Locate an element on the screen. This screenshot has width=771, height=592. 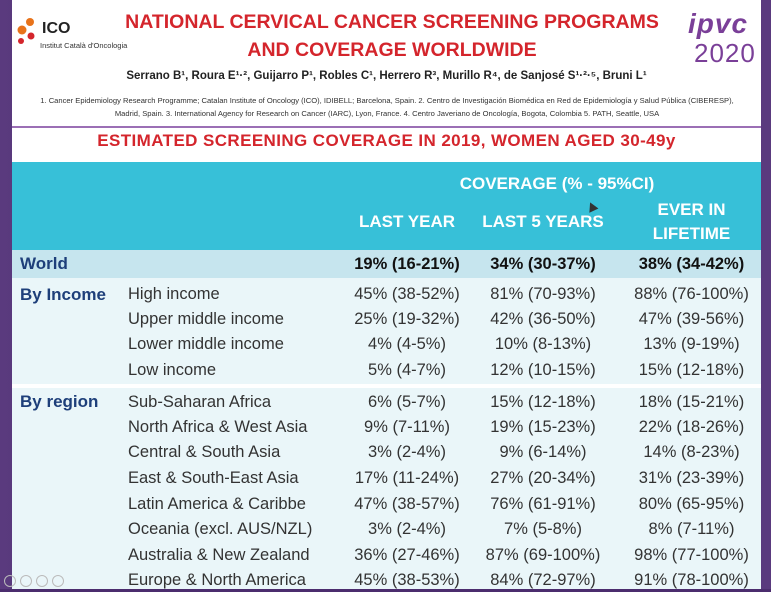
ipvc-logo: ipvc 2020 is located at coordinates (721, 38).